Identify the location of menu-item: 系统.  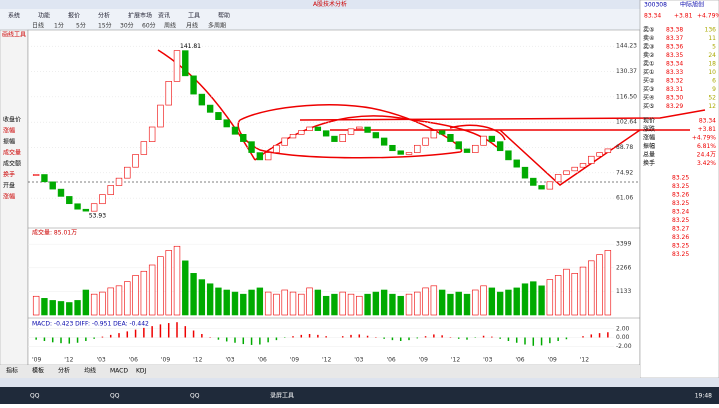
(14, 16).